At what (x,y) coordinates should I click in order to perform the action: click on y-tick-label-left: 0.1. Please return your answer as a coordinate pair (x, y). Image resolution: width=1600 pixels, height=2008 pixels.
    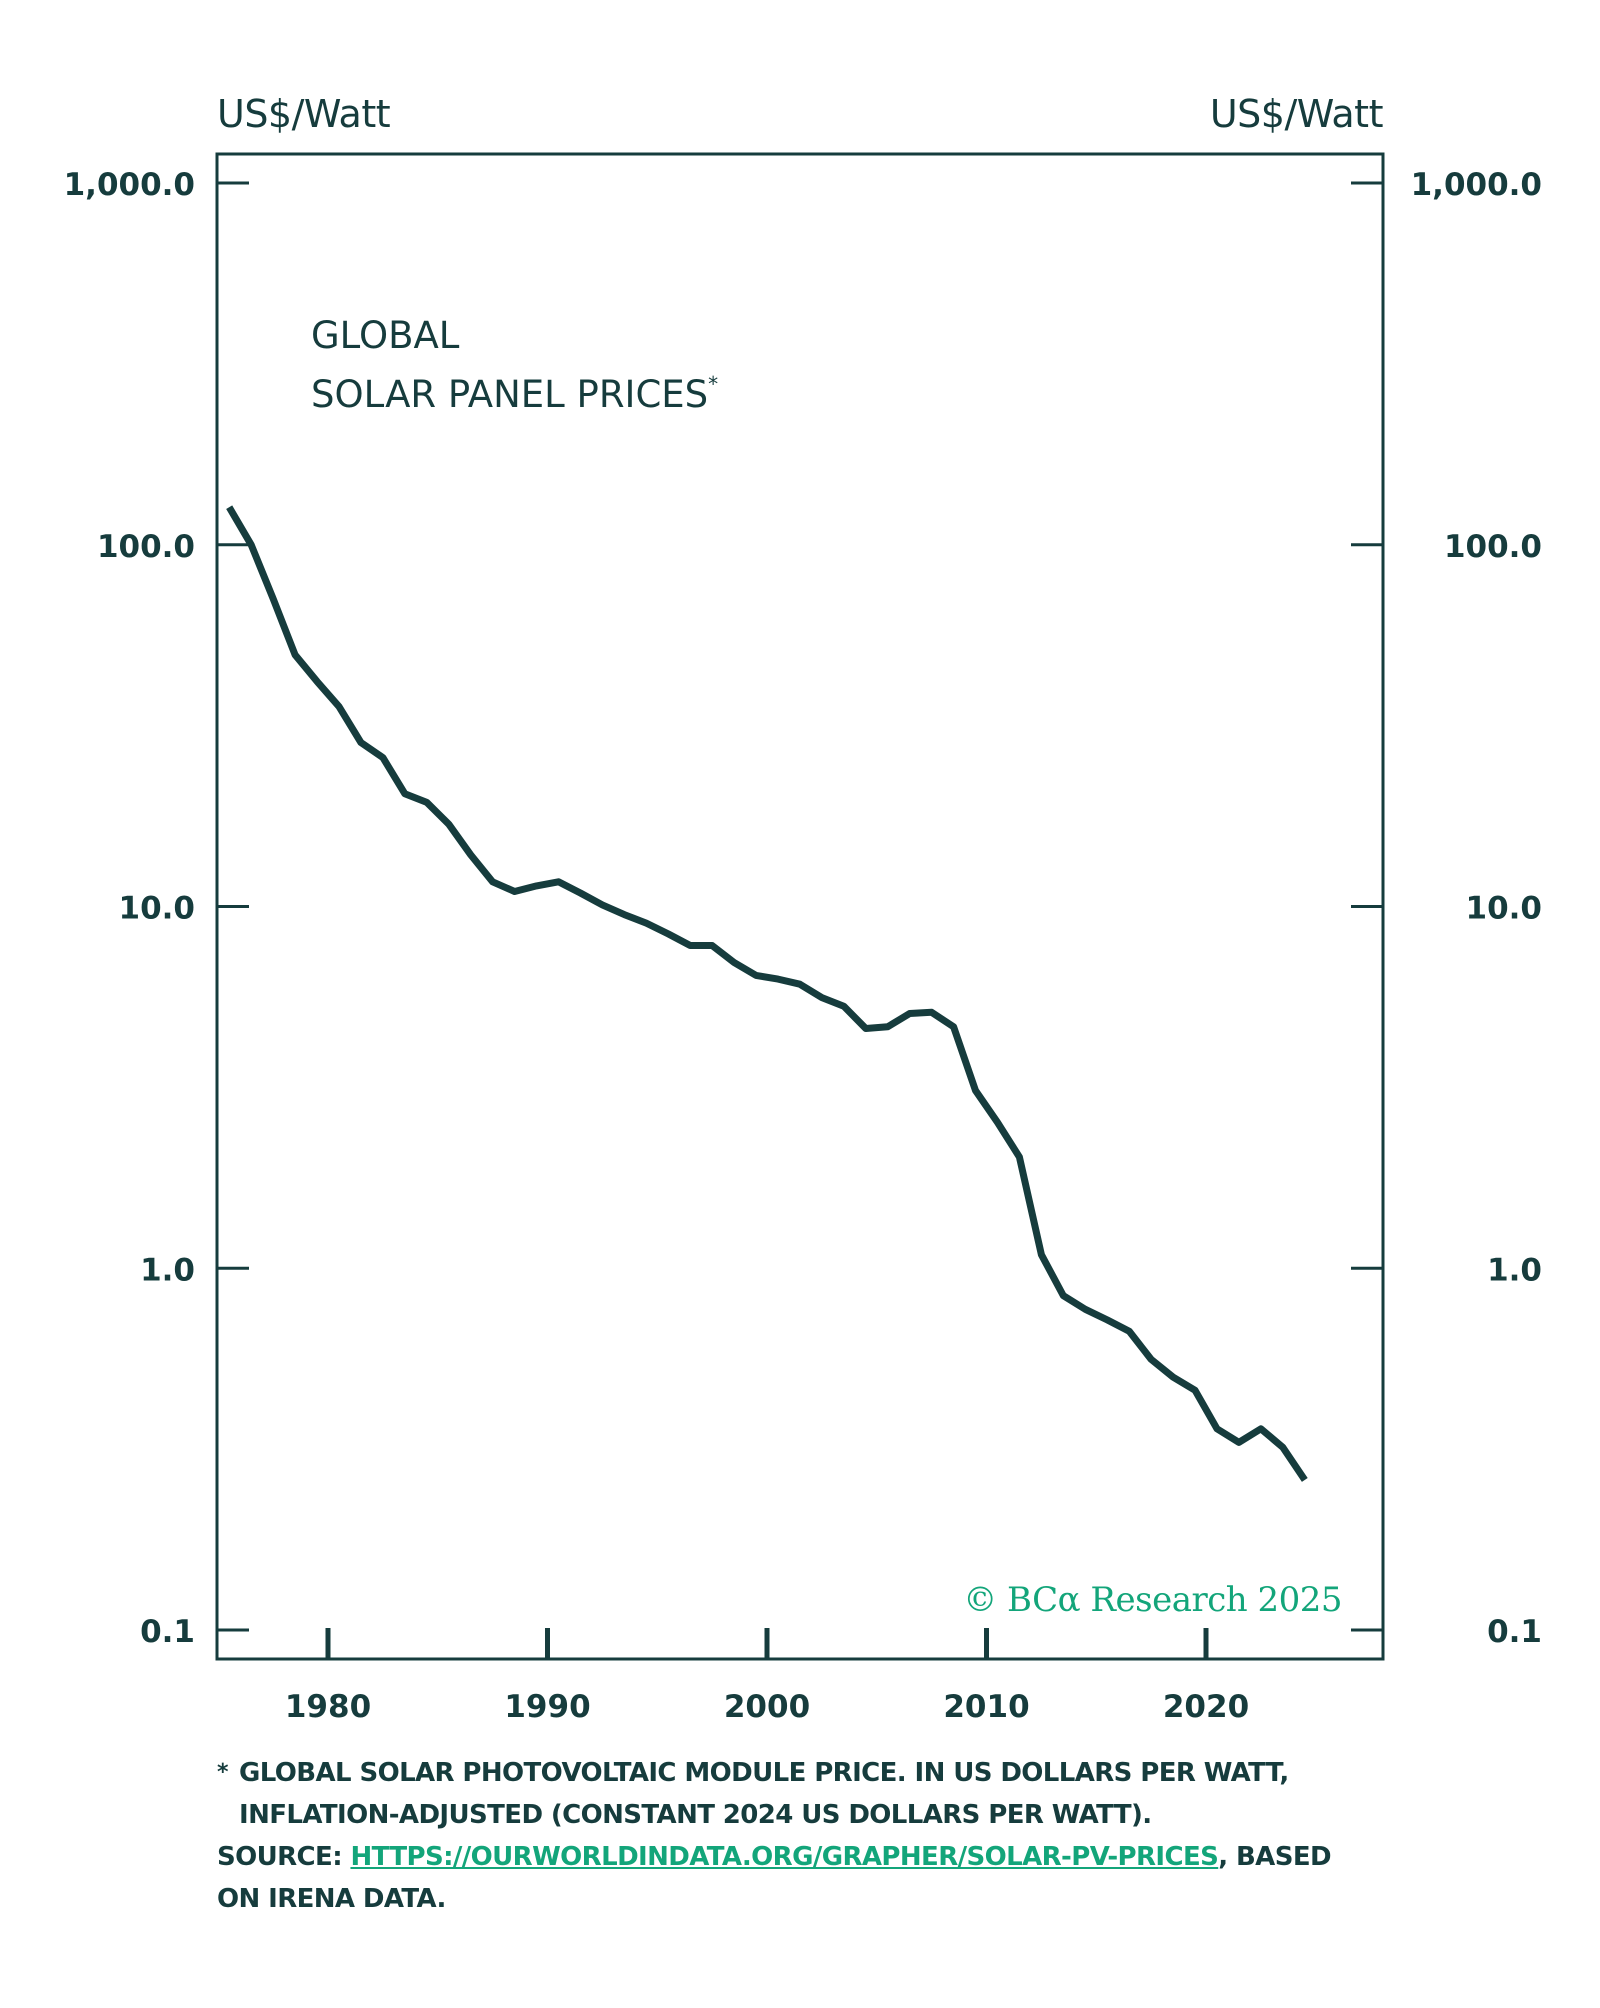
    Looking at the image, I should click on (167, 1632).